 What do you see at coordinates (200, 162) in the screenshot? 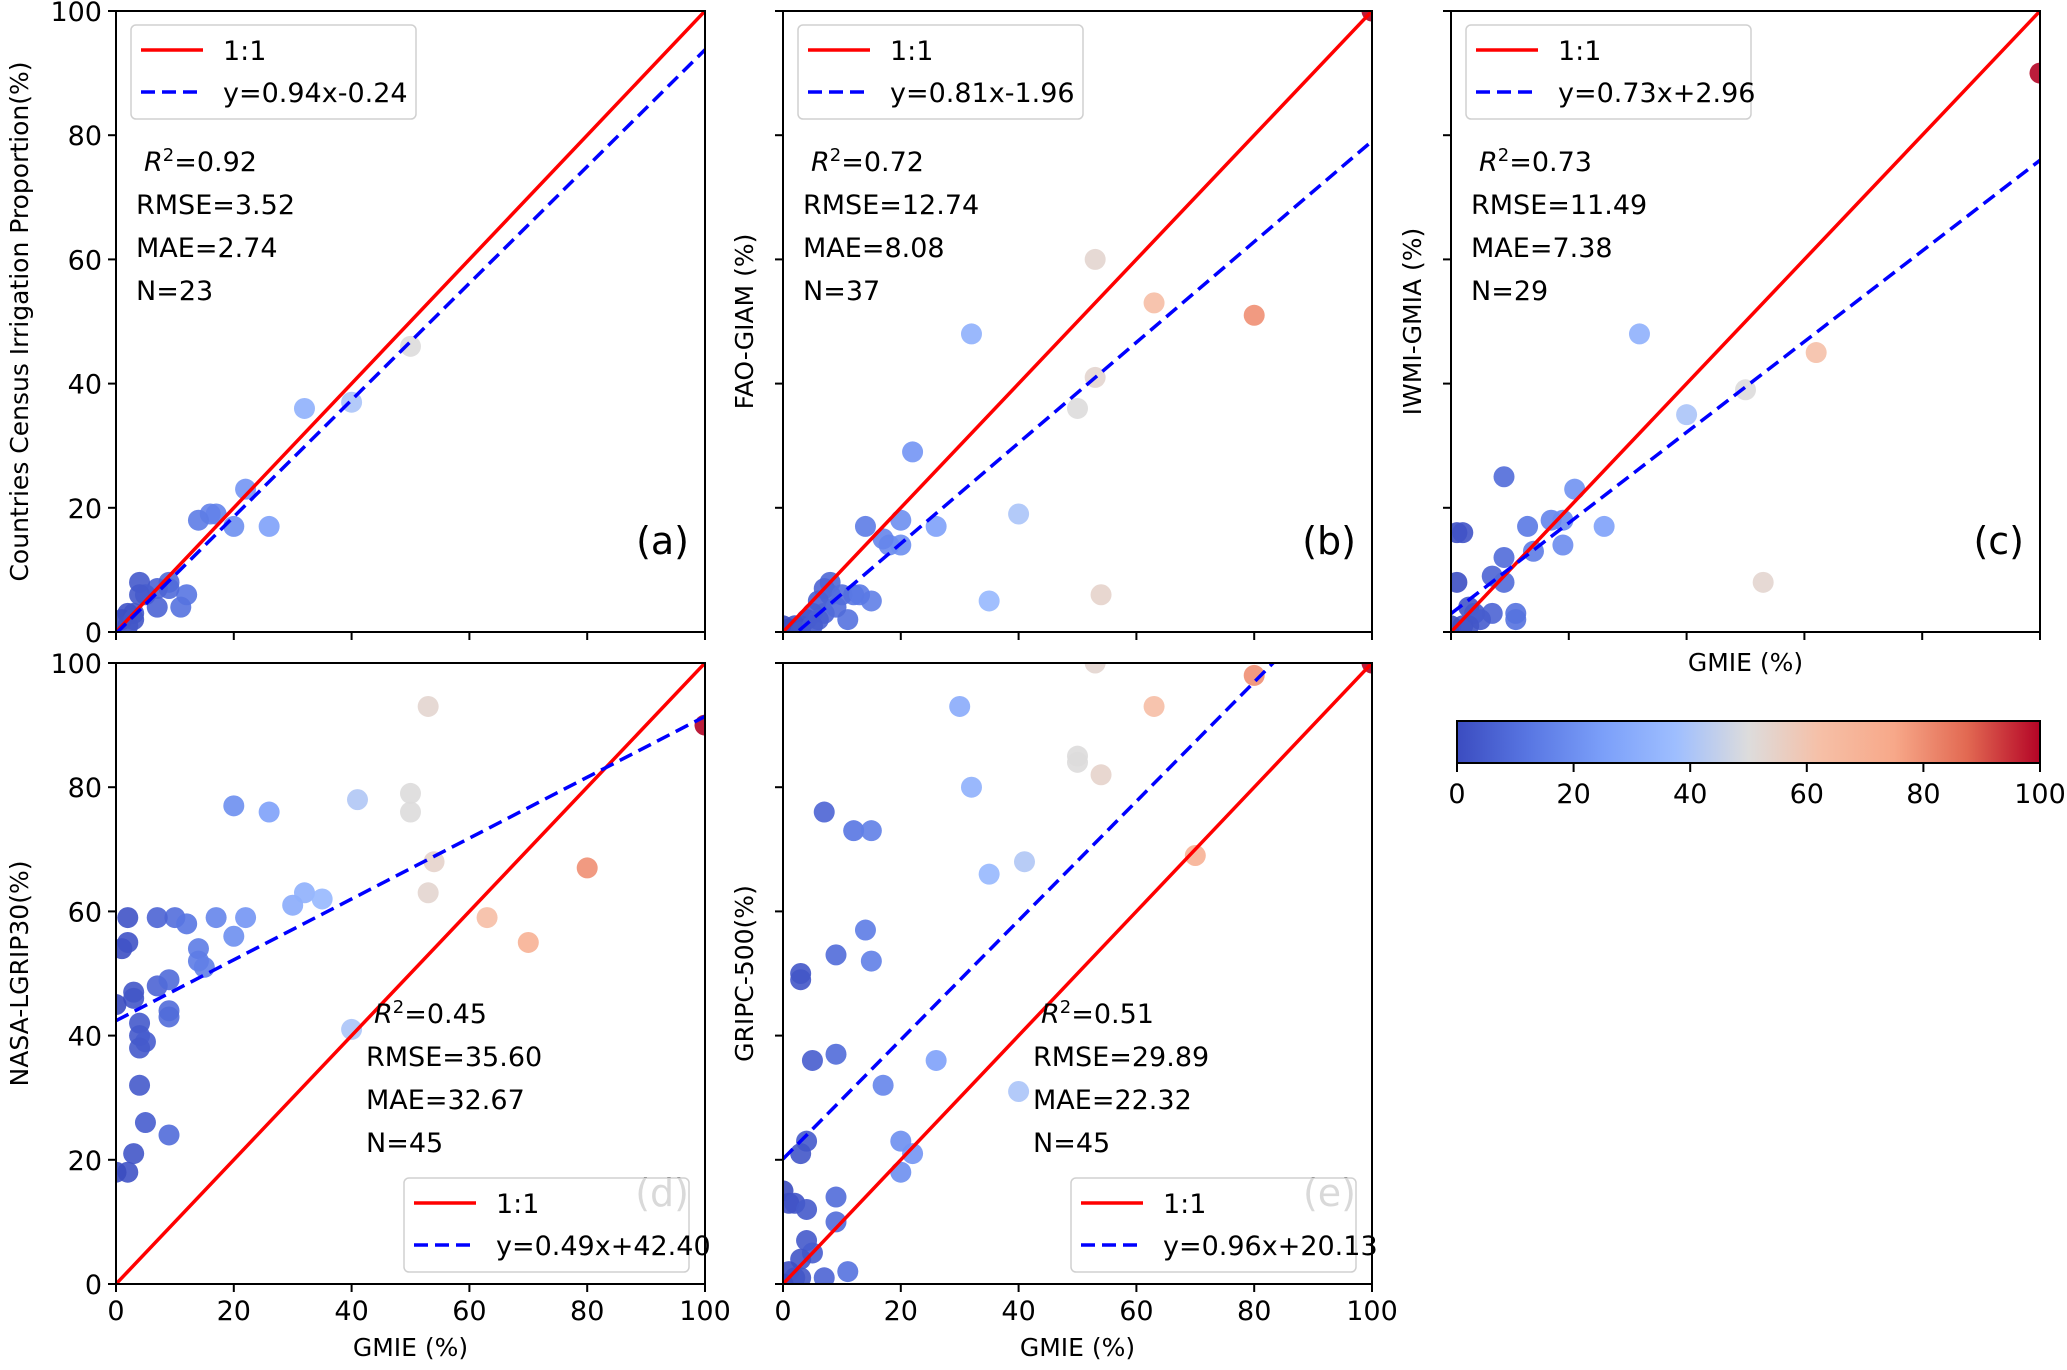
I see `r-squared: R2=0.92` at bounding box center [200, 162].